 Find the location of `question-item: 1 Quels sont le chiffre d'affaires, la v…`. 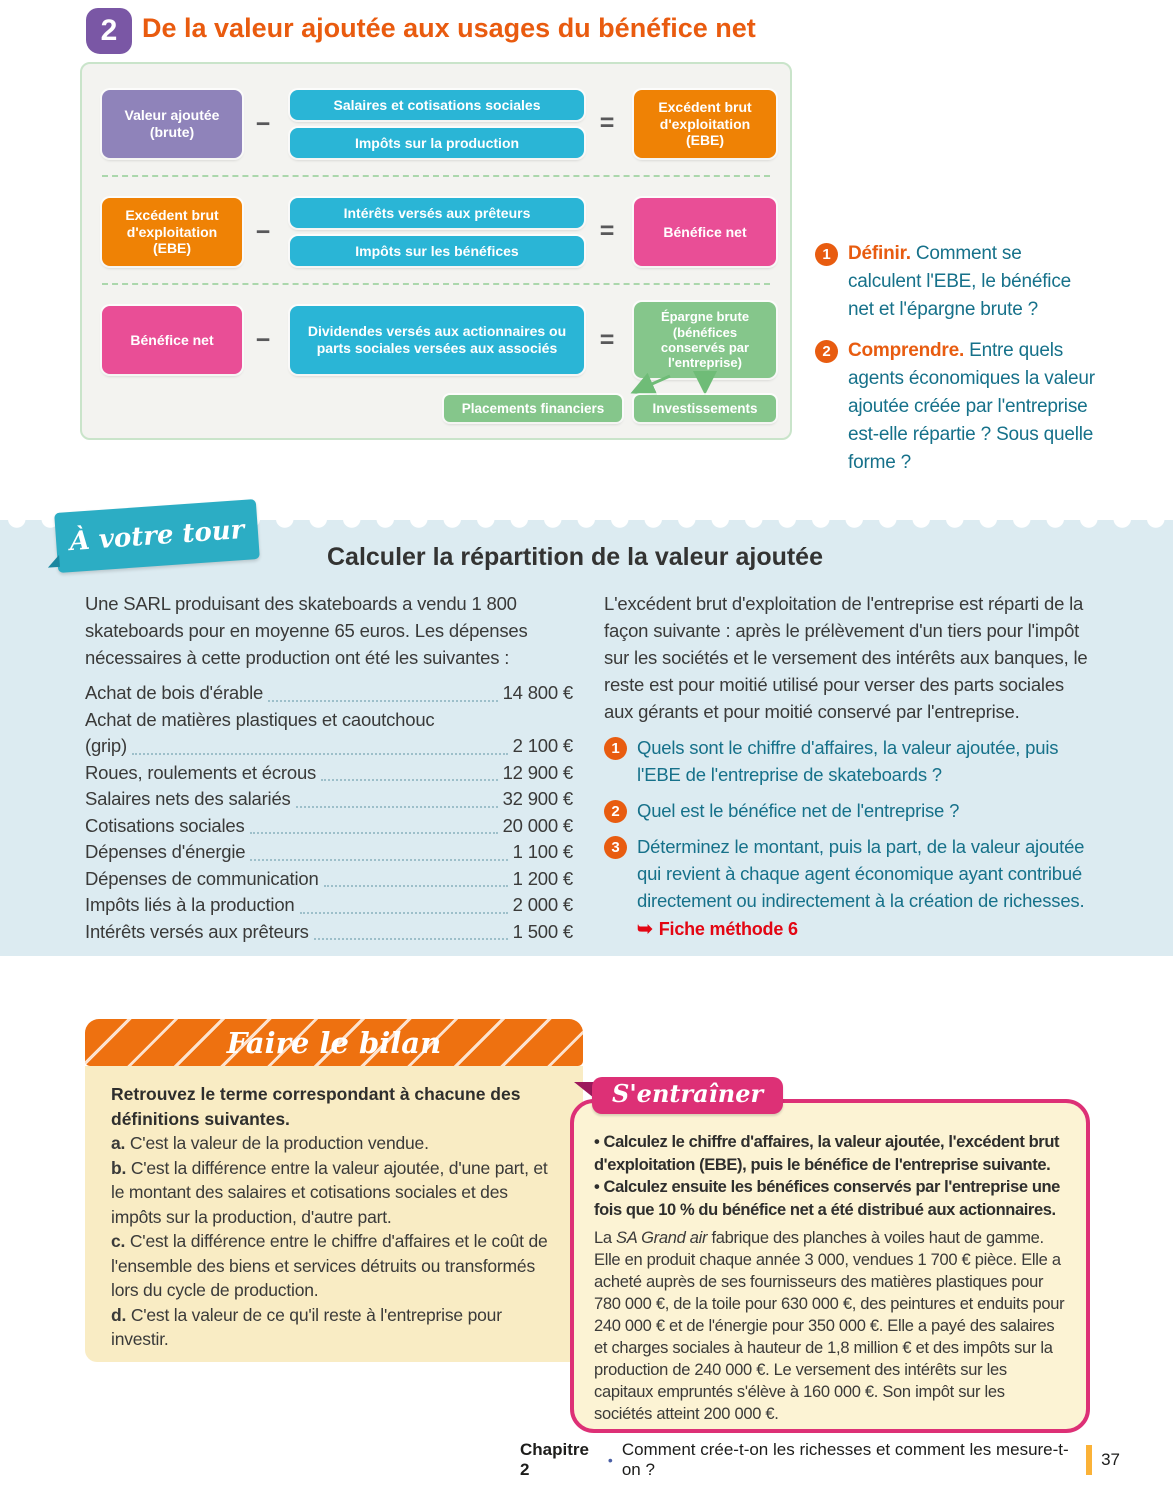

question-item: 1 Quels sont le chiffre d'affaires, la v… is located at coordinates (848, 761).